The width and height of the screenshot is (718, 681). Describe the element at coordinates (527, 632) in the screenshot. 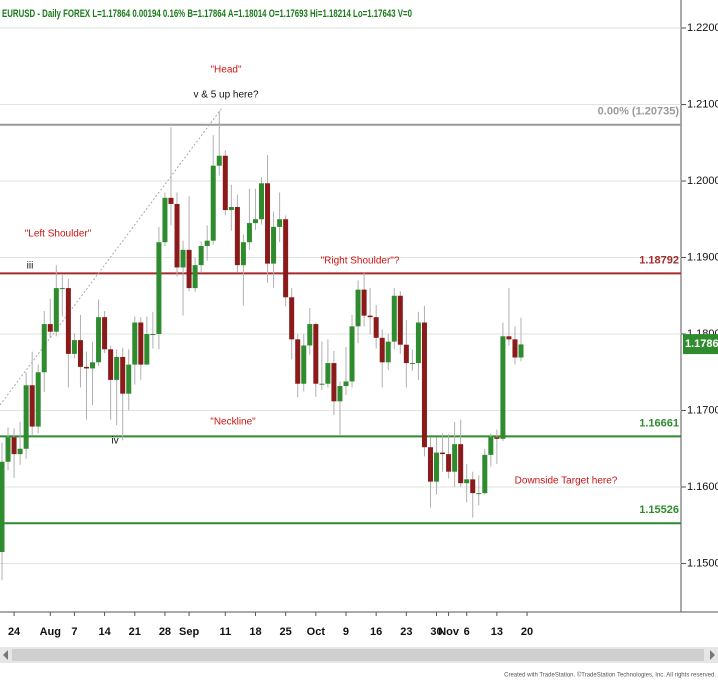

I see `x-tick-label: 20` at that location.